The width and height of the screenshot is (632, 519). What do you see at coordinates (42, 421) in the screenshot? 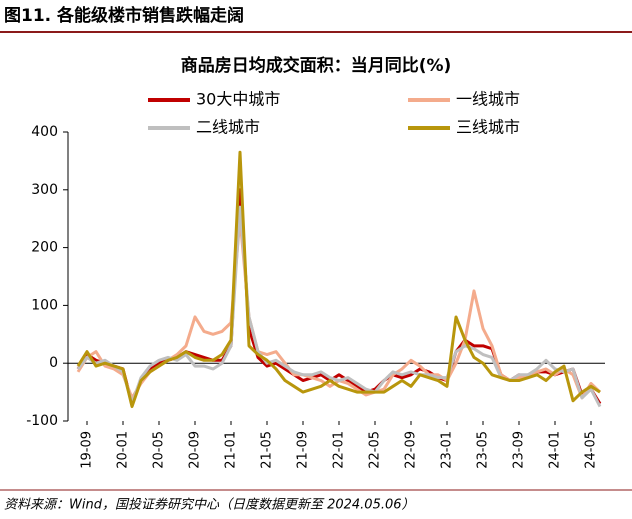
I see `y-tick-label: -100` at bounding box center [42, 421].